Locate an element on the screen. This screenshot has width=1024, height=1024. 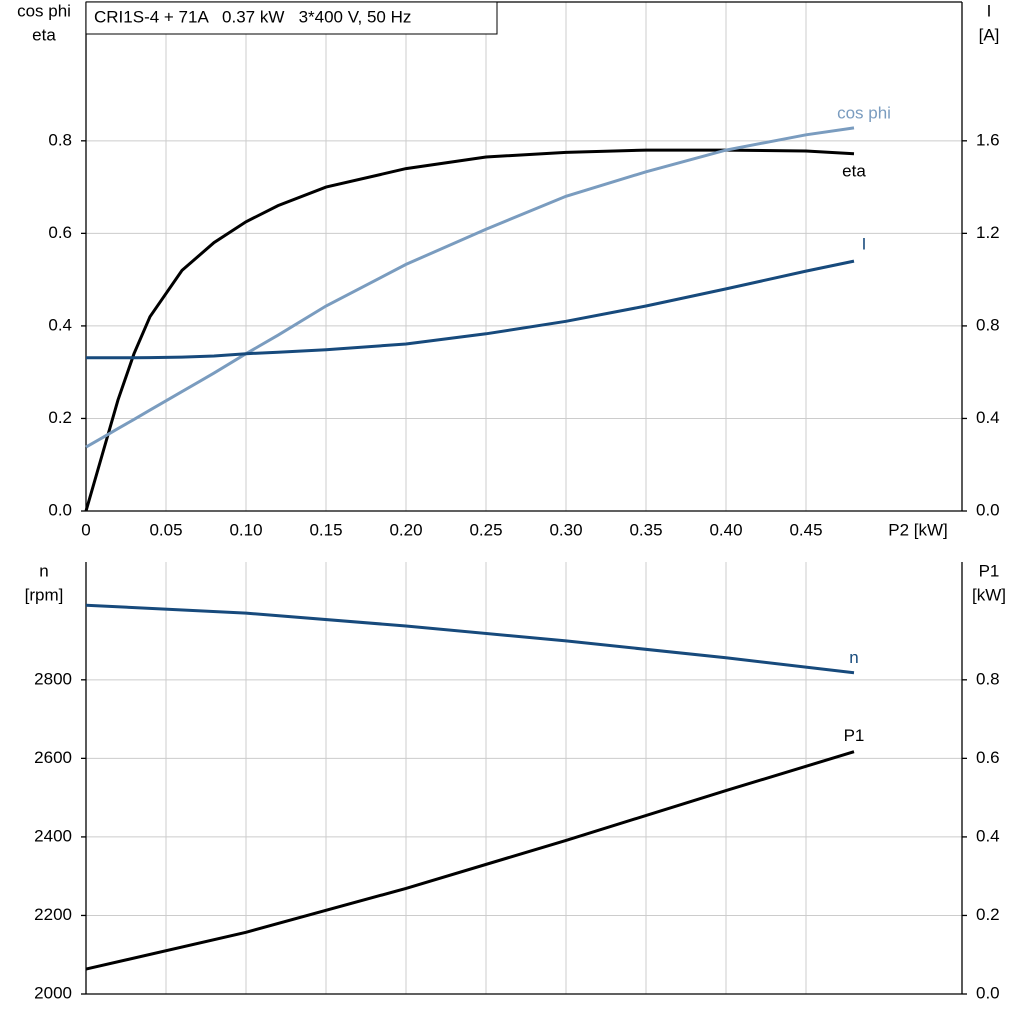
series-label: cos phi is located at coordinates (864, 112).